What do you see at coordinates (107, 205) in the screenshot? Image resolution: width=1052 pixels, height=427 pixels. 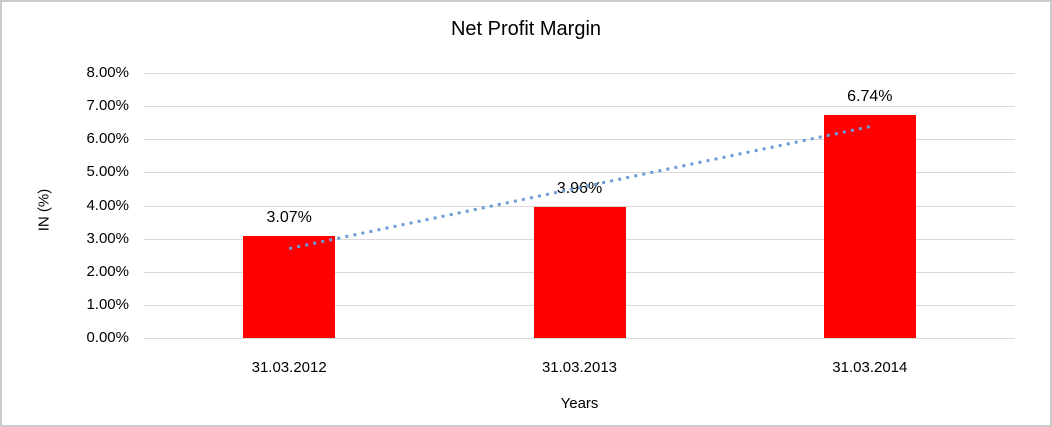 I see `y-axis-tick-label: 4.00%` at bounding box center [107, 205].